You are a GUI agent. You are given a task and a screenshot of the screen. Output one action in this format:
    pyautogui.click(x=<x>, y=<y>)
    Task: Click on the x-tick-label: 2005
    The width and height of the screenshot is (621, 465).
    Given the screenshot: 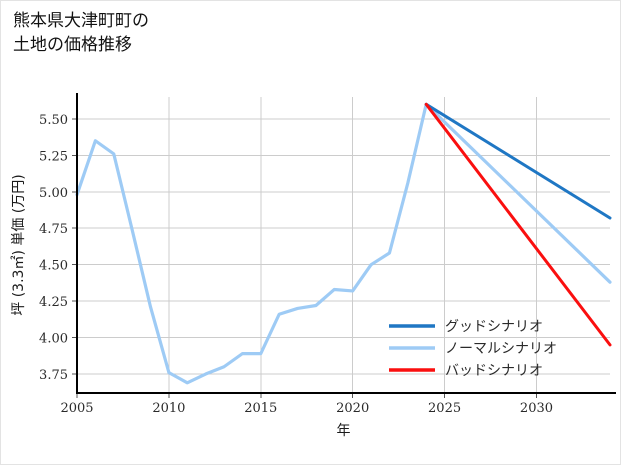 What is the action you would take?
    pyautogui.click(x=76, y=408)
    